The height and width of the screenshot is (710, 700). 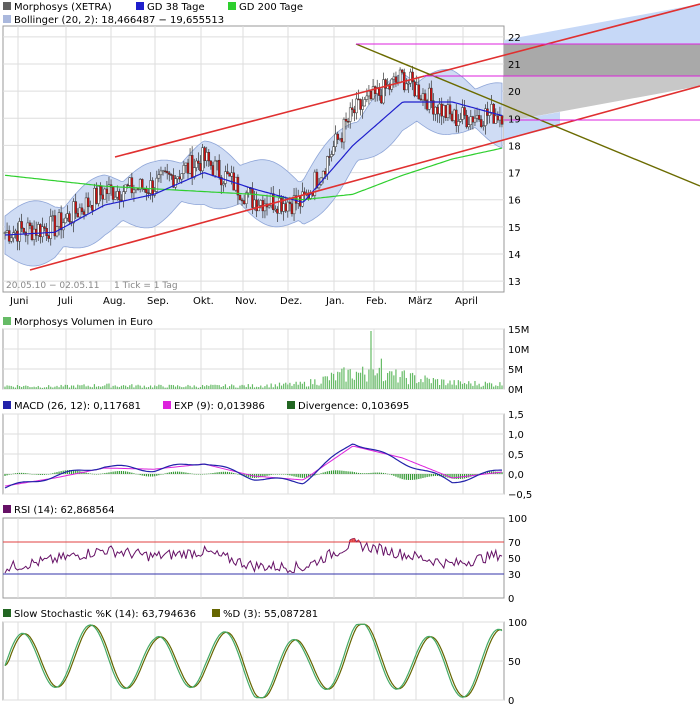 I want to click on y-tick-label: 5M, so click(x=515, y=370).